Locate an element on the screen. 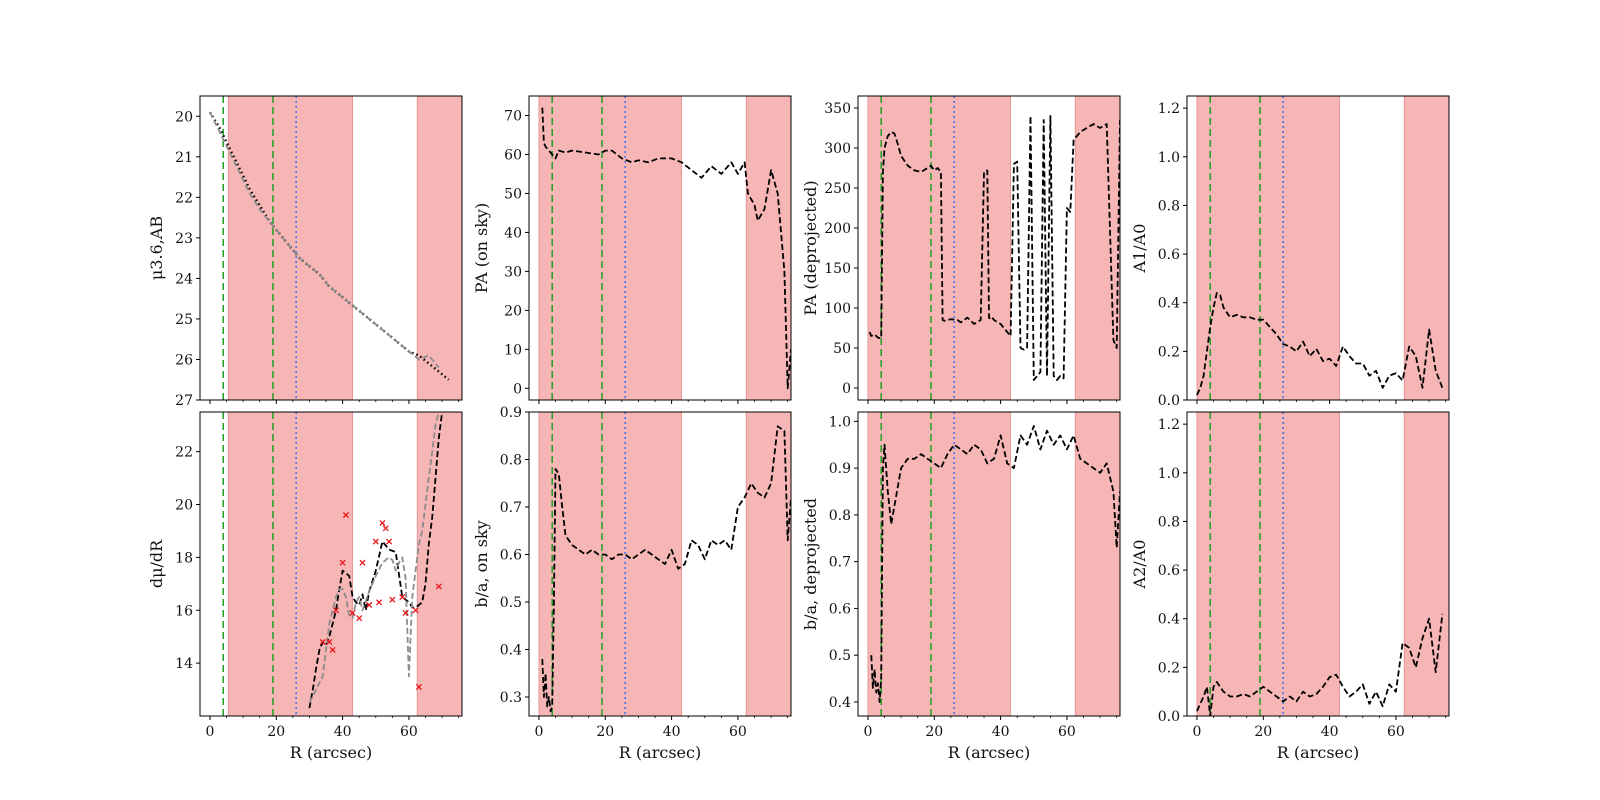 Image resolution: width=1600 pixels, height=800 pixels. y-tick-label: 60 is located at coordinates (513, 155).